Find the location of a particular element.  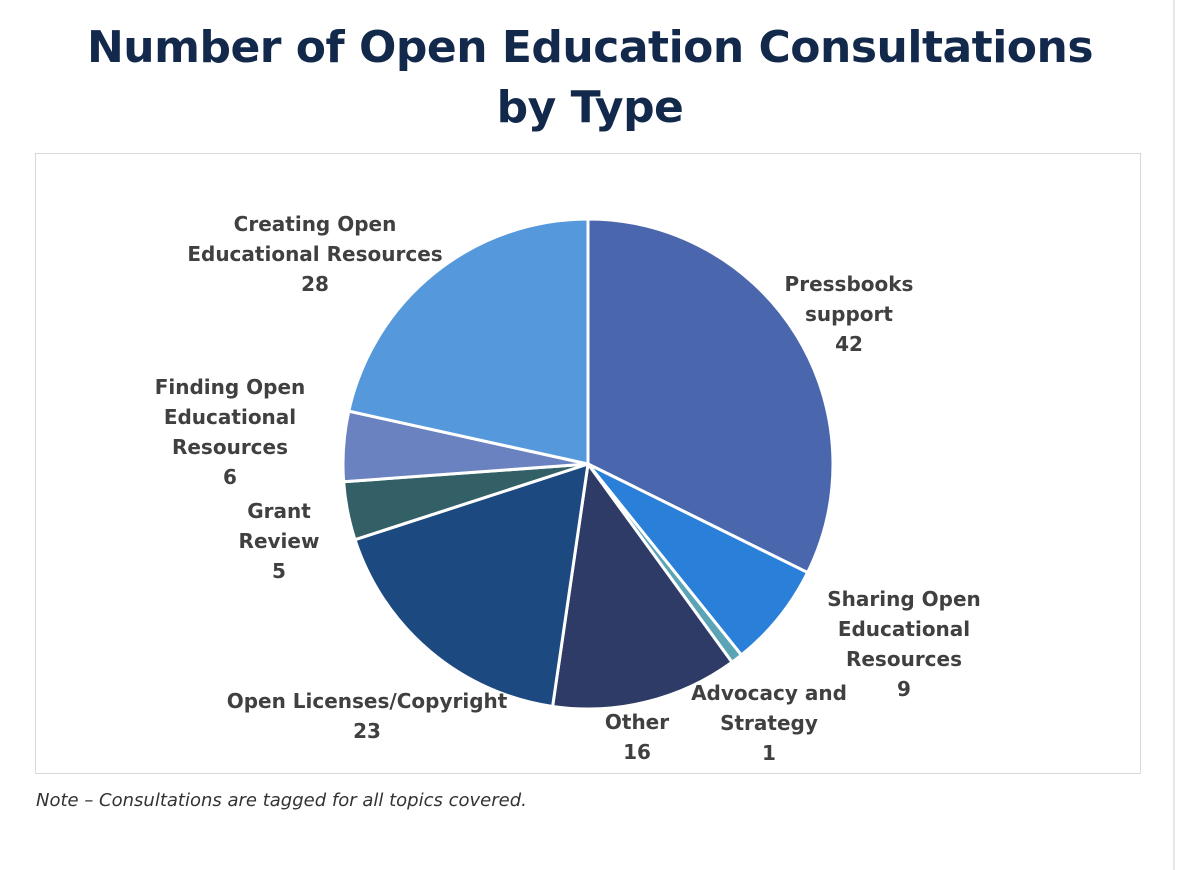

slice-value: 9 is located at coordinates (904, 689).